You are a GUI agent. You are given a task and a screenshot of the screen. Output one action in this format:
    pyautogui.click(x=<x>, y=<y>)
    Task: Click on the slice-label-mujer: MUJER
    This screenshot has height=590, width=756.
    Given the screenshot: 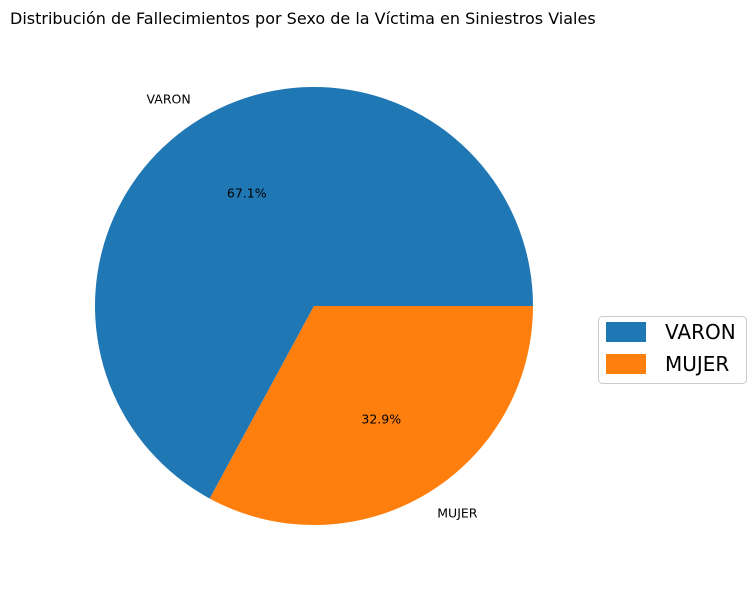 What is the action you would take?
    pyautogui.click(x=457, y=512)
    